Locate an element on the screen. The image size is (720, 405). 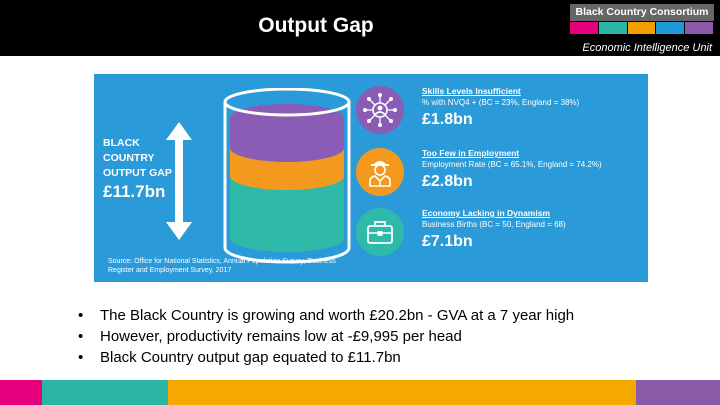
dynamism-circle is located at coordinates (380, 232).